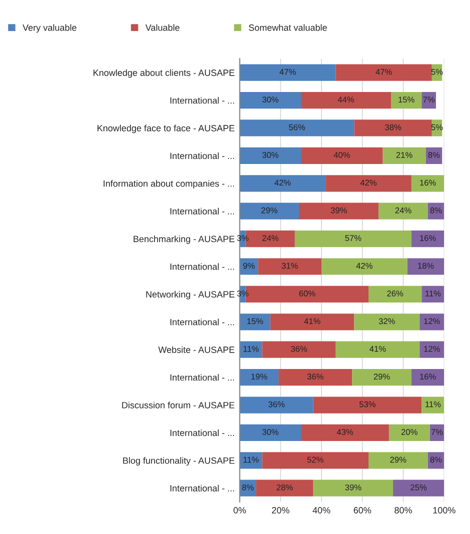 This screenshot has width=470, height=534. I want to click on data-label: 20%, so click(409, 432).